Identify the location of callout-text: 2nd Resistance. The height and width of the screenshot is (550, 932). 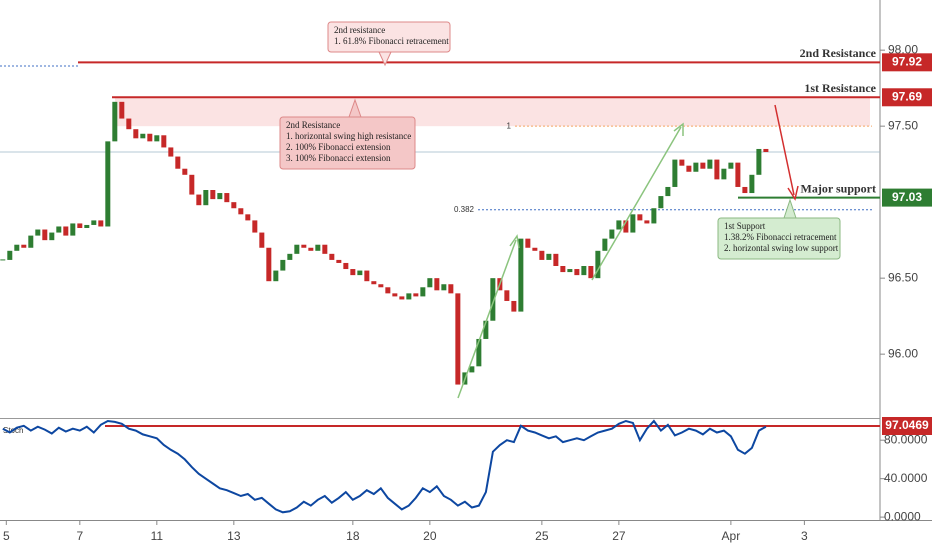
(313, 125).